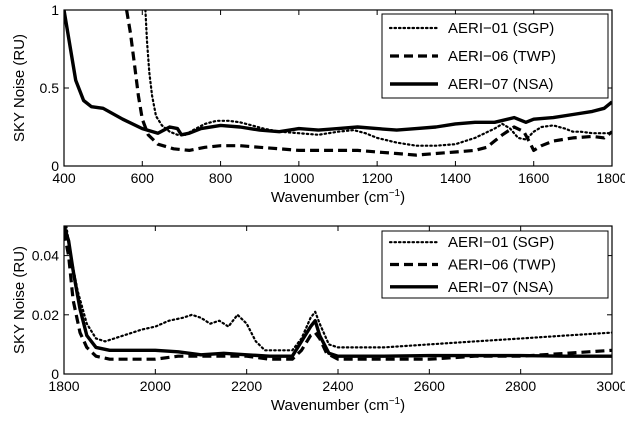 The width and height of the screenshot is (625, 426). What do you see at coordinates (45, 315) in the screenshot?
I see `y-tick-label: 0.02` at bounding box center [45, 315].